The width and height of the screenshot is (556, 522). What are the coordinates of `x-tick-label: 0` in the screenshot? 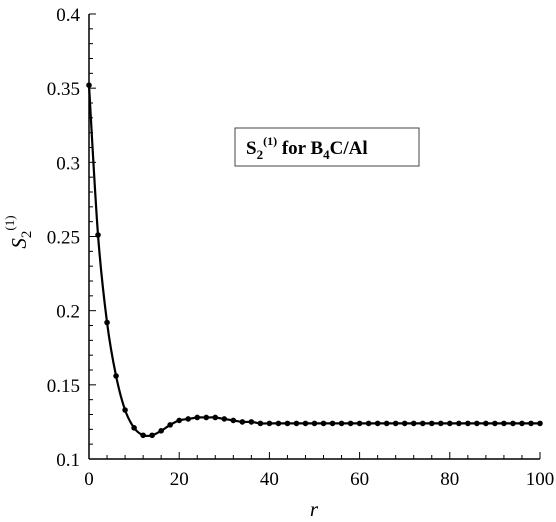 It's located at (89, 479).